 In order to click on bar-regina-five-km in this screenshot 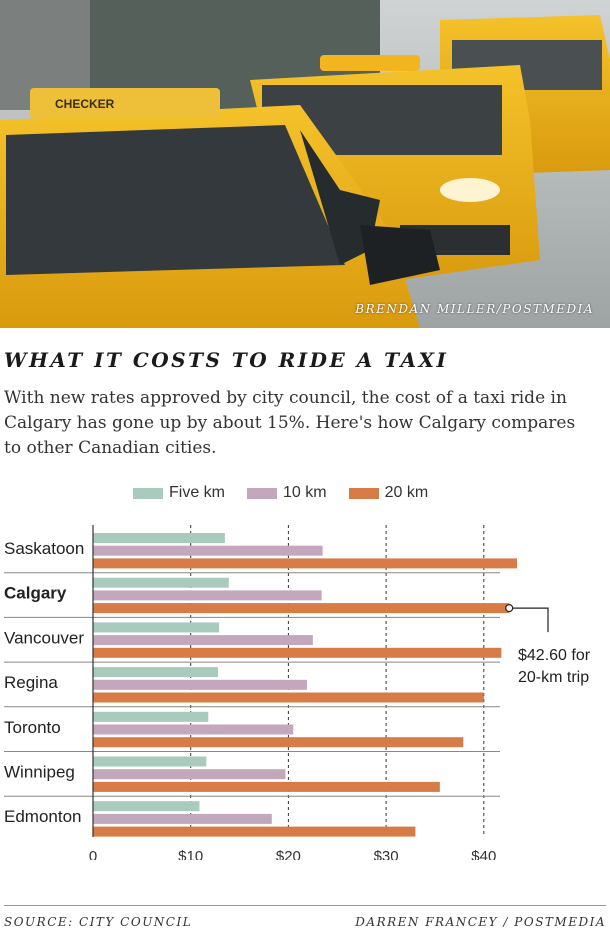, I will do `click(156, 672)`.